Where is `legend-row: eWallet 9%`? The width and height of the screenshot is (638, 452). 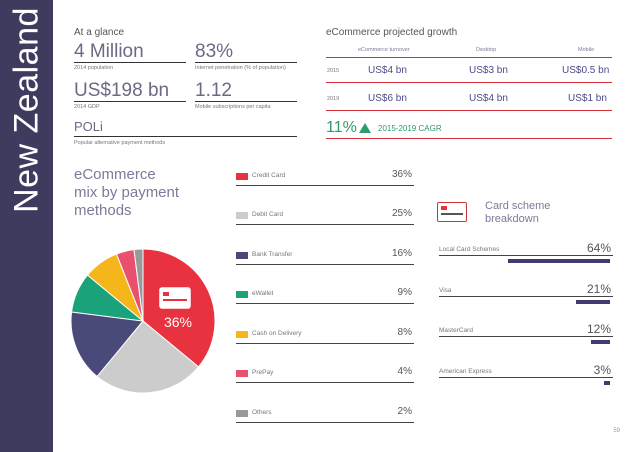 legend-row: eWallet 9% is located at coordinates (325, 295).